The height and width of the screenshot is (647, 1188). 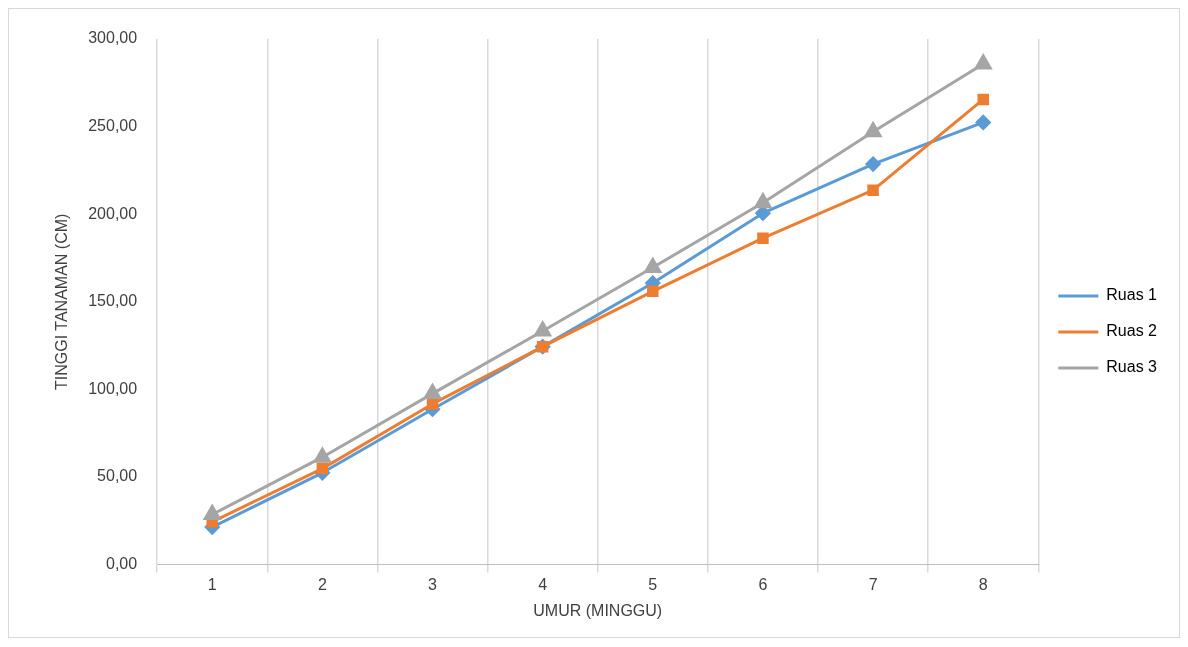 What do you see at coordinates (1132, 295) in the screenshot?
I see `legend-label: Ruas 1` at bounding box center [1132, 295].